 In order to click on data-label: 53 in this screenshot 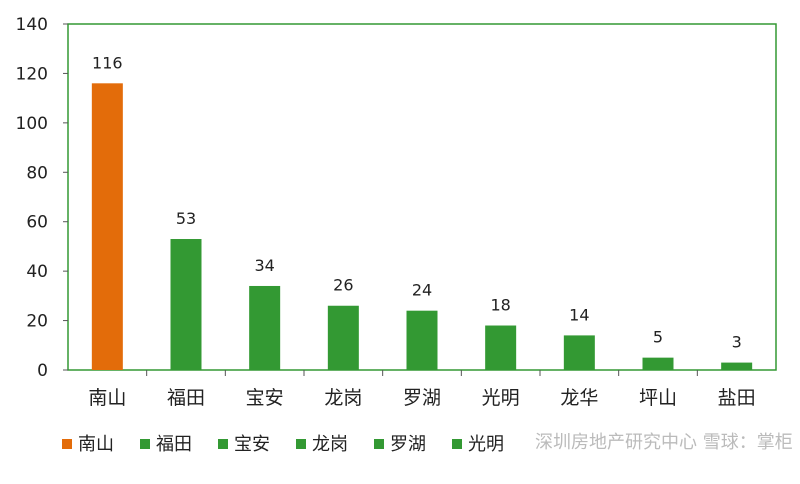, I will do `click(186, 218)`.